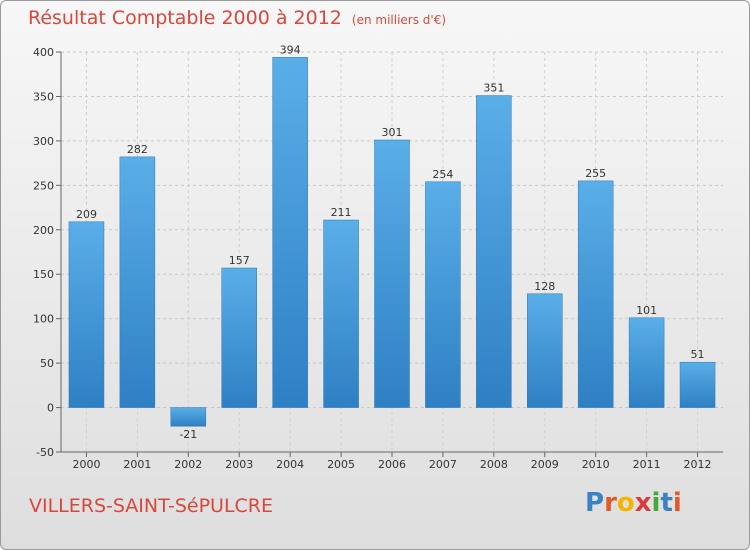 This screenshot has width=750, height=550. I want to click on x-tick-label: 2001, so click(137, 464).